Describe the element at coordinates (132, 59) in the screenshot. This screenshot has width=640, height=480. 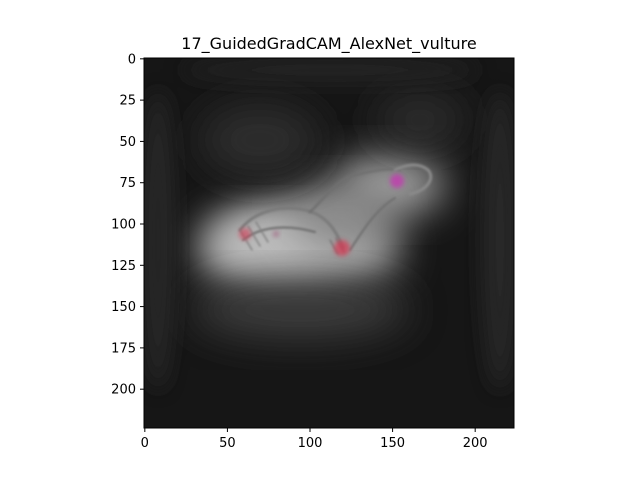
I see `y-tick-label: 0` at that location.